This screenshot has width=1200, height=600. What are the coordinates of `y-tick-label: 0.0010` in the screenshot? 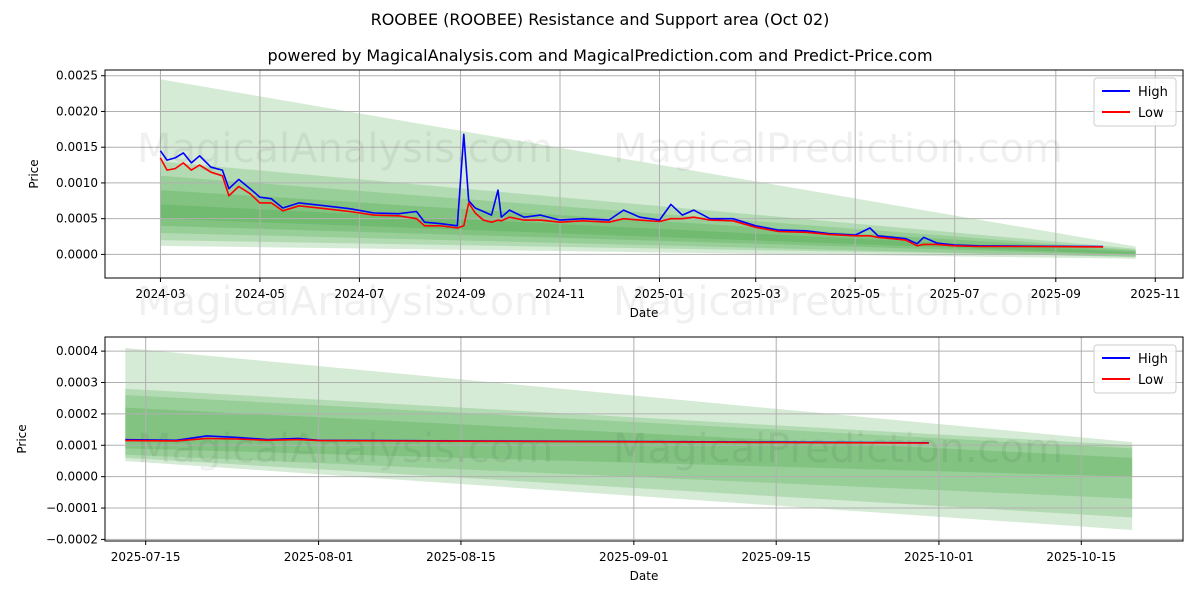 It's located at (77, 183).